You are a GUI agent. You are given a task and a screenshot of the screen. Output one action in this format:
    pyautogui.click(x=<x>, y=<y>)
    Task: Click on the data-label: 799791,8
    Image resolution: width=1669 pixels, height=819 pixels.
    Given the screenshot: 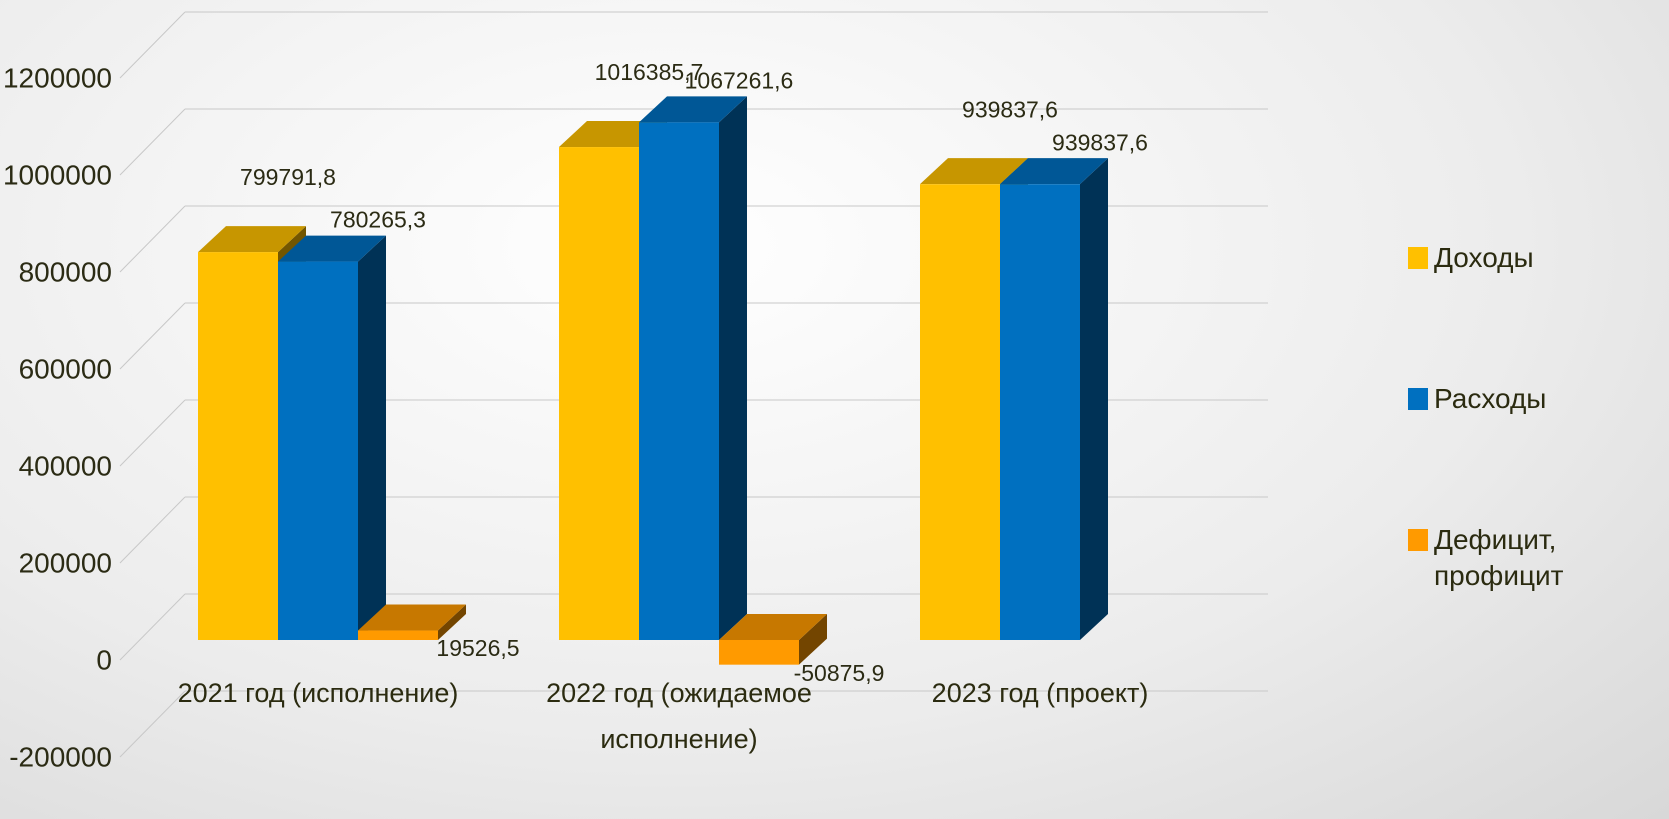 What is the action you would take?
    pyautogui.click(x=288, y=177)
    